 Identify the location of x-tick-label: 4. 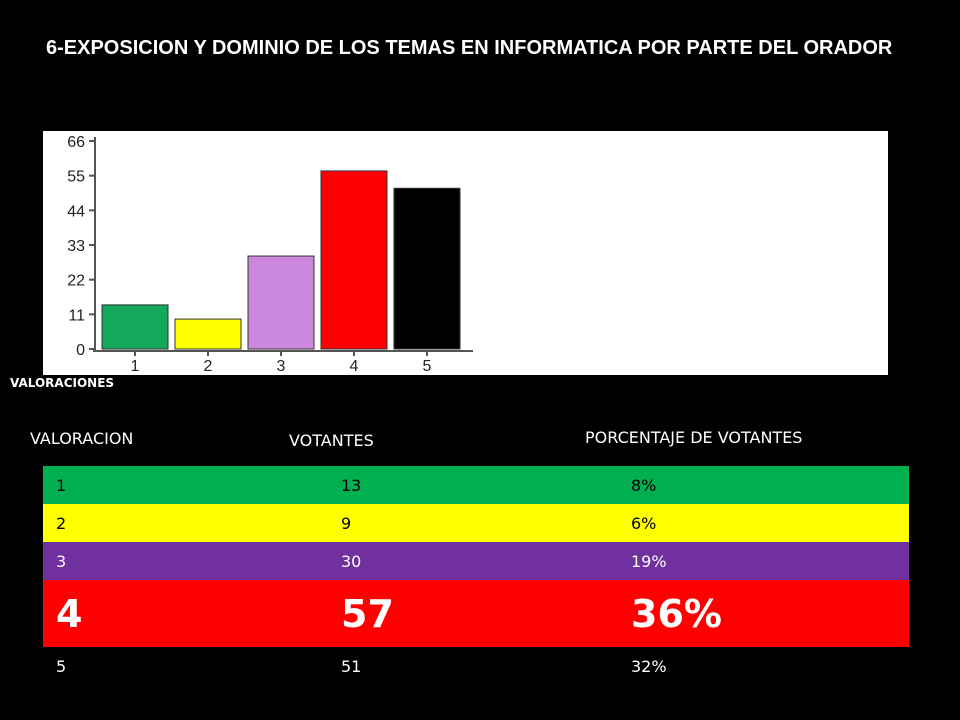
(354, 366).